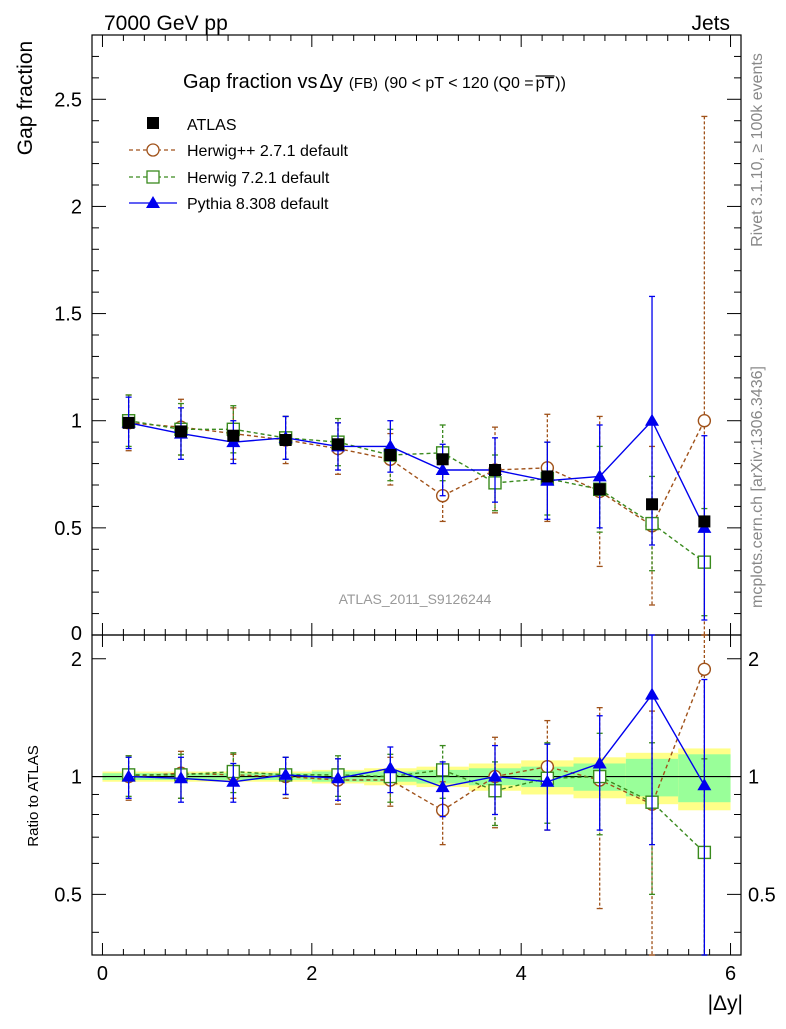  What do you see at coordinates (33, 795) in the screenshot?
I see `ratio-axis-title: Ratio to ATLAS` at bounding box center [33, 795].